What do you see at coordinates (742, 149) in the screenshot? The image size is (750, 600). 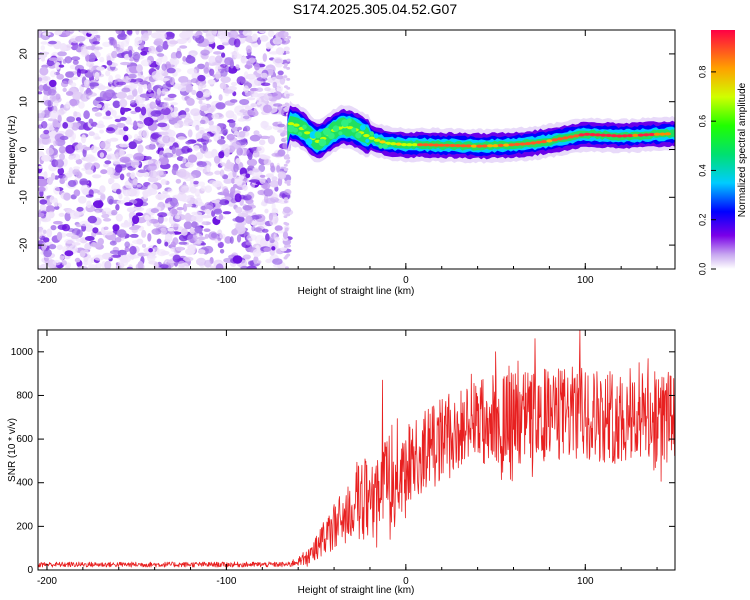 I see `colorbar-label: Normalized spectral amplitude` at bounding box center [742, 149].